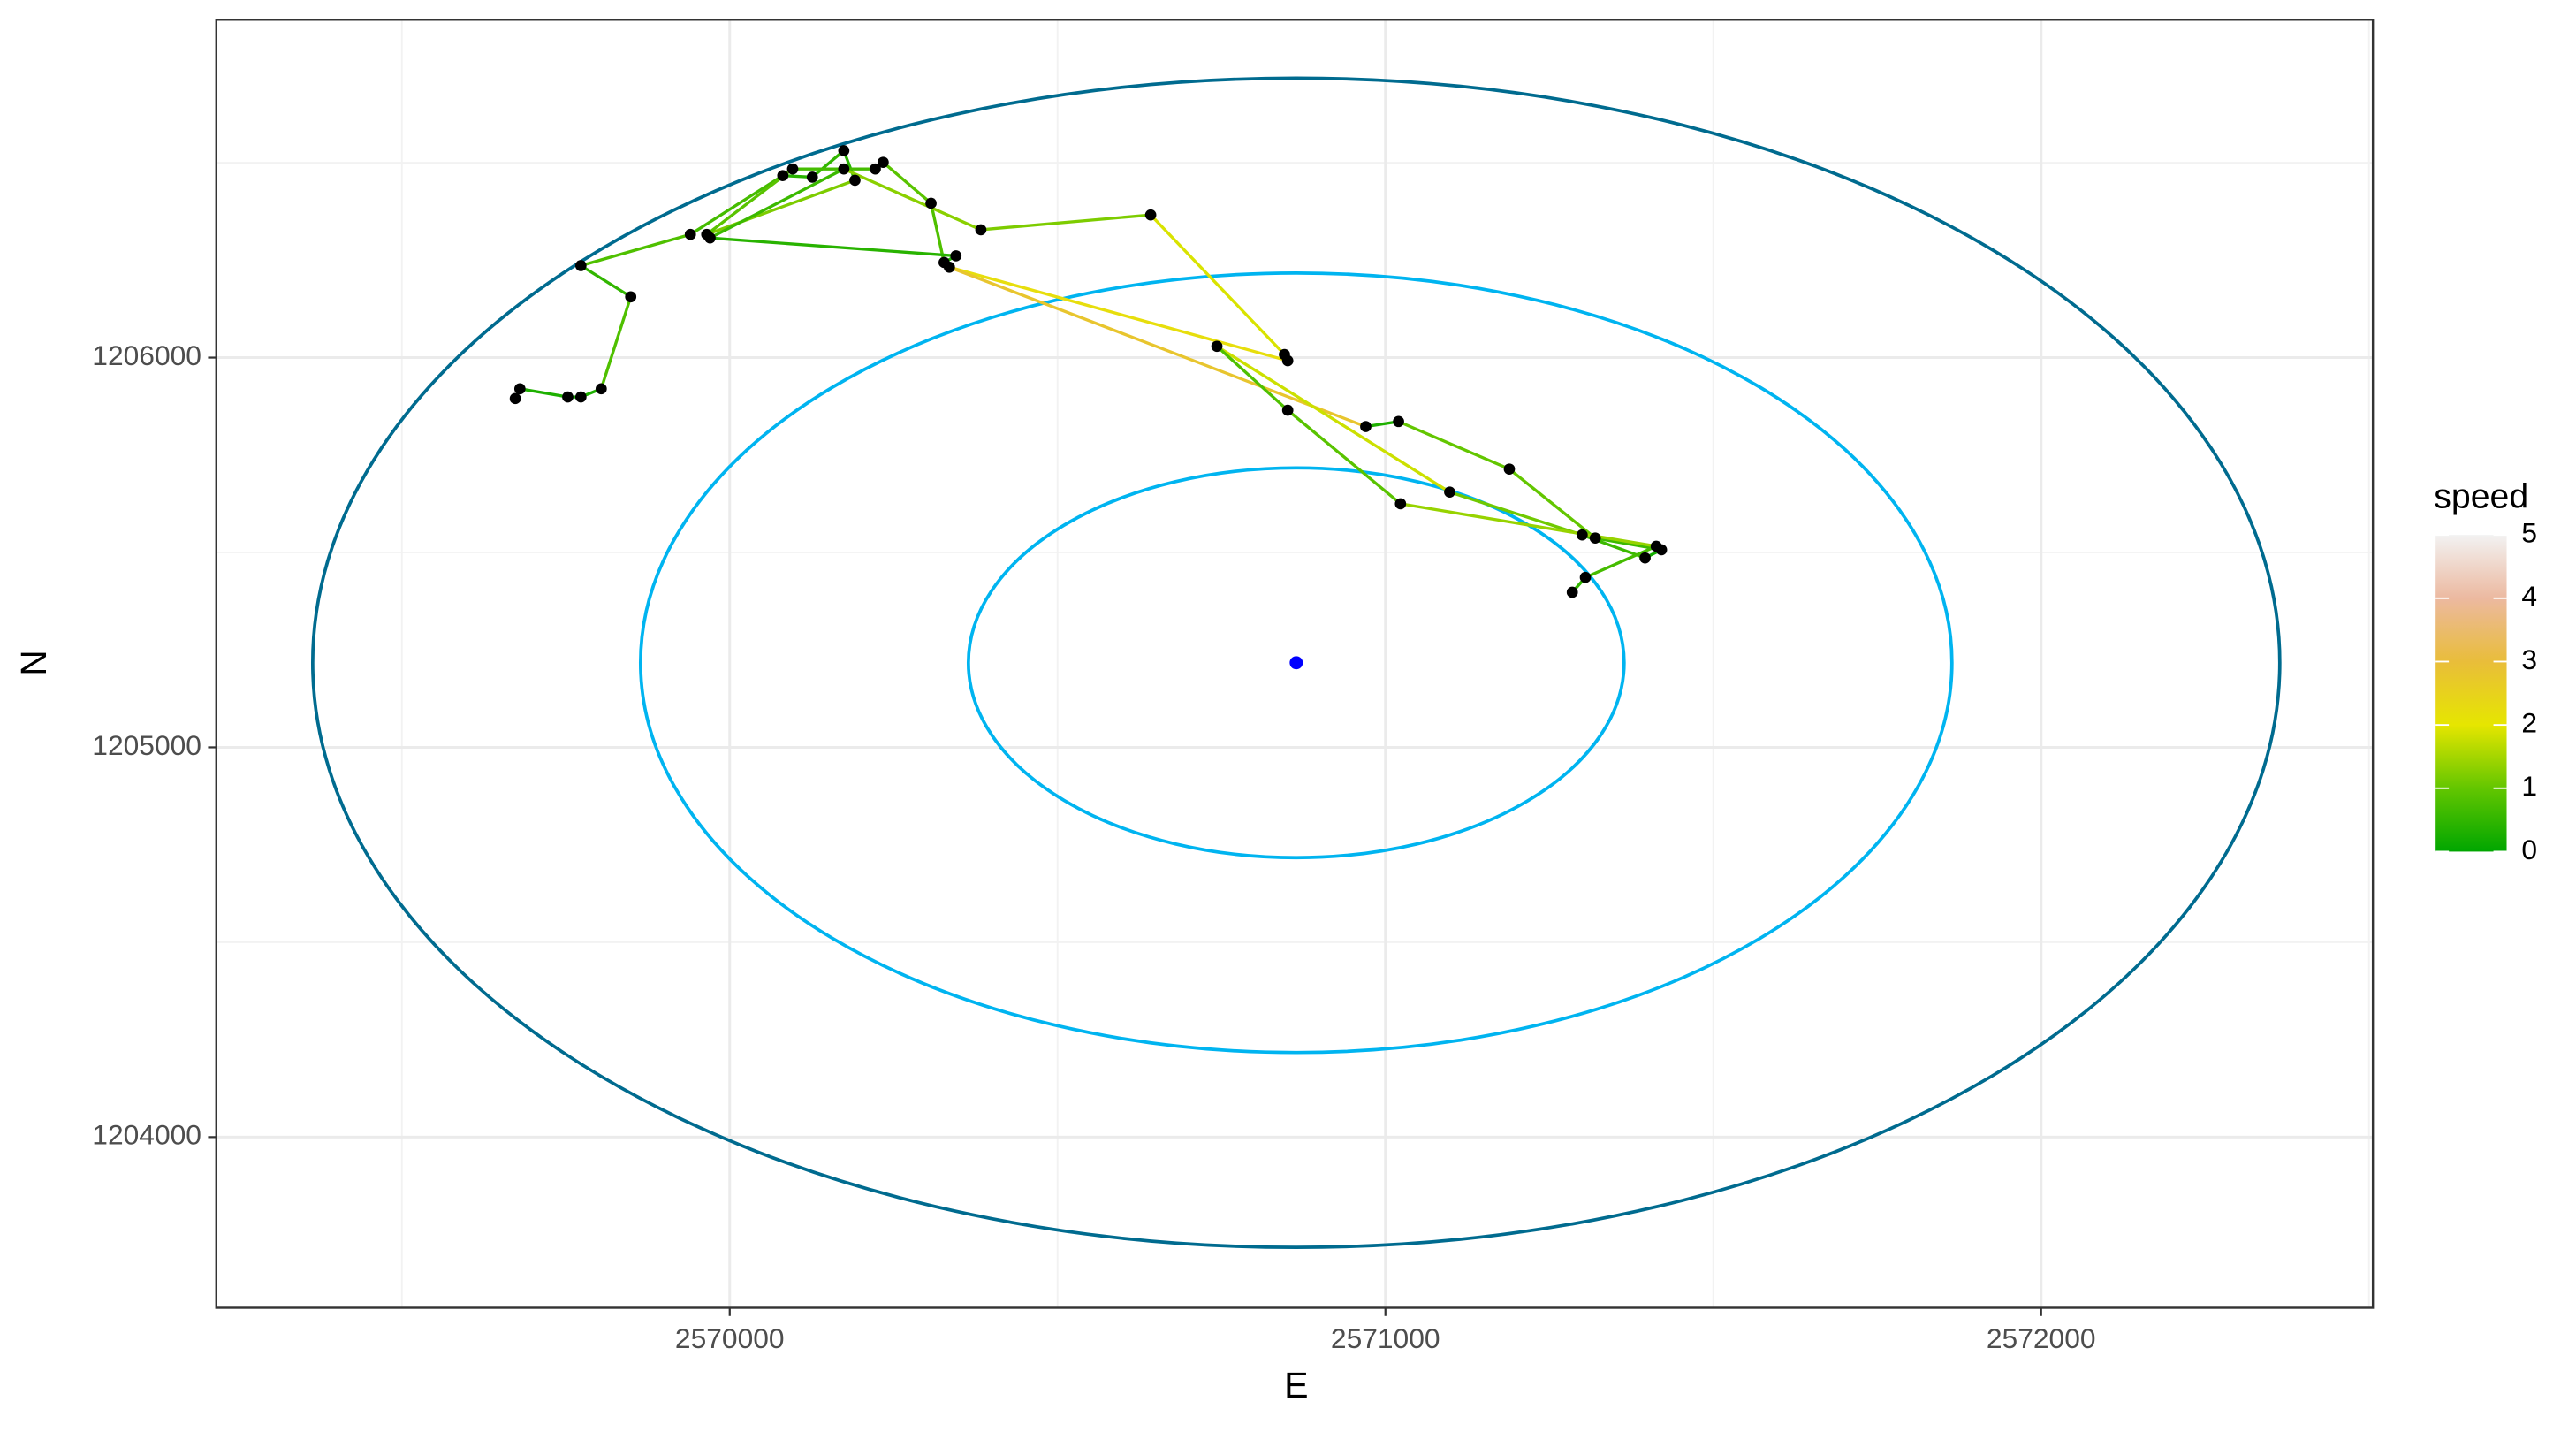 The width and height of the screenshot is (2576, 1432). What do you see at coordinates (2529, 723) in the screenshot?
I see `colorbar-label: 2` at bounding box center [2529, 723].